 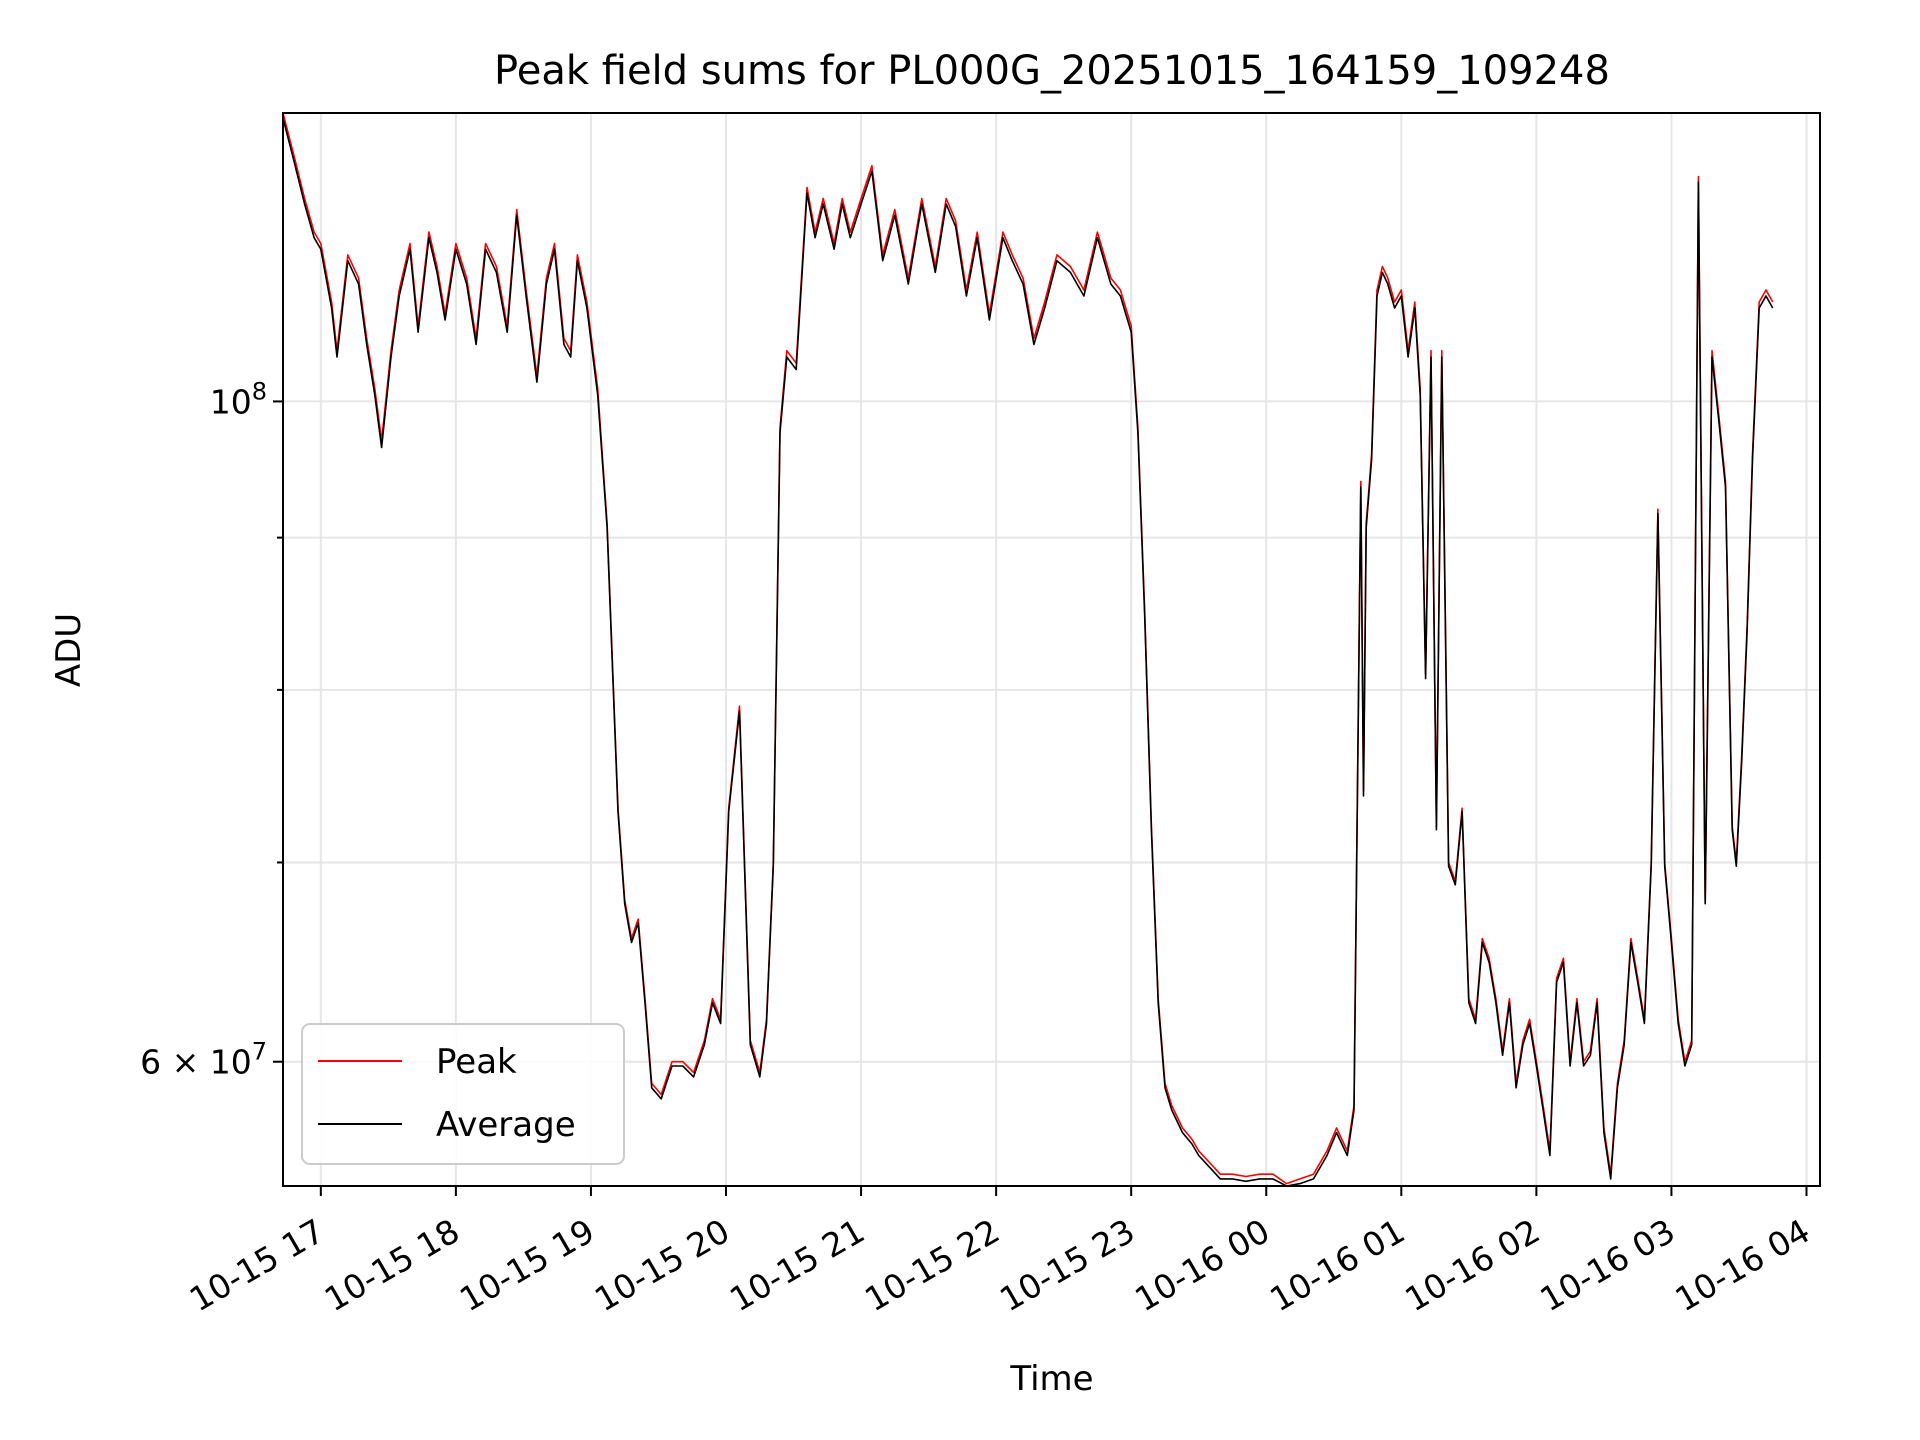 I want to click on legend-label-peak: Peak, so click(x=476, y=1062).